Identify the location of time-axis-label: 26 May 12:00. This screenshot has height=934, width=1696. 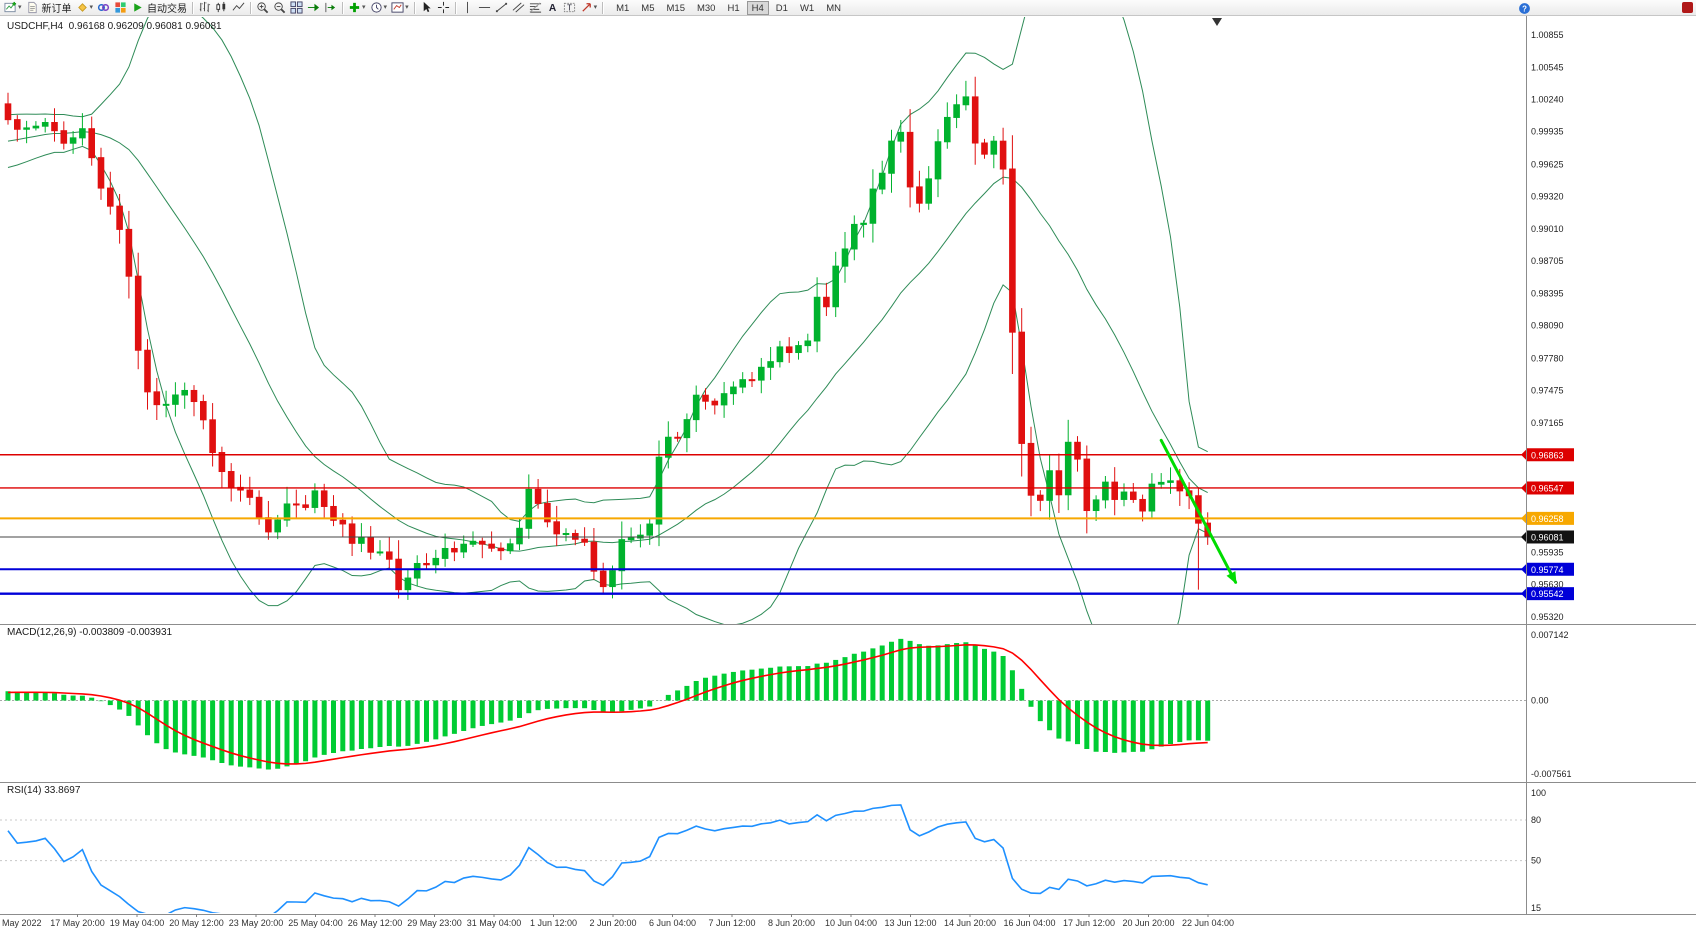
(375, 923).